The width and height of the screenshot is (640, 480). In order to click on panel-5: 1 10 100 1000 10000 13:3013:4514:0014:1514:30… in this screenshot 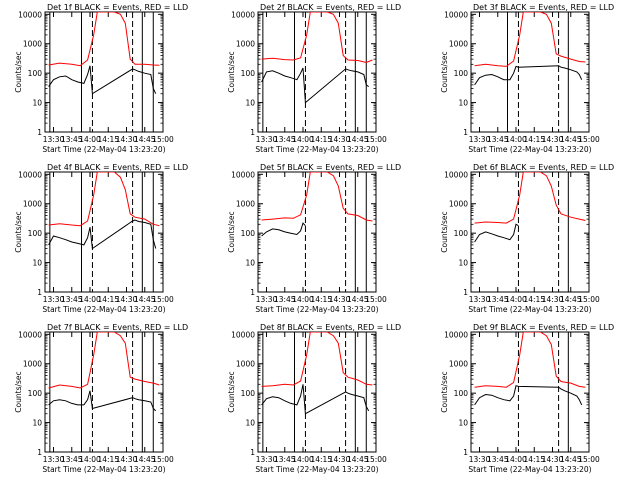, I will do `click(314, 238)`.